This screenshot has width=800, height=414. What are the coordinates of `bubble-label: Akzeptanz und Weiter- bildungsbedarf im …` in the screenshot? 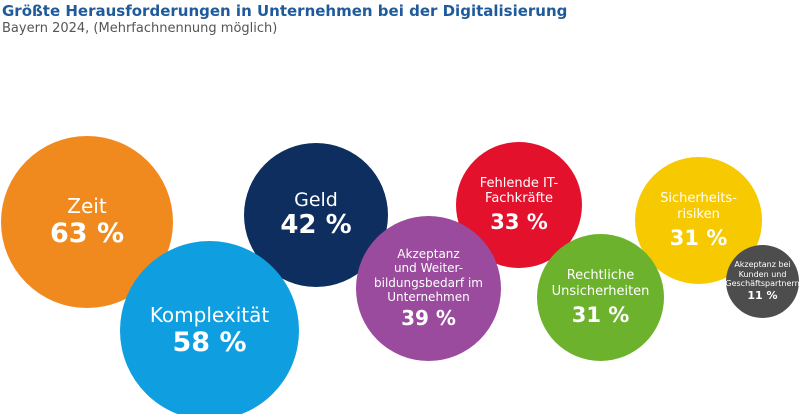 It's located at (428, 275).